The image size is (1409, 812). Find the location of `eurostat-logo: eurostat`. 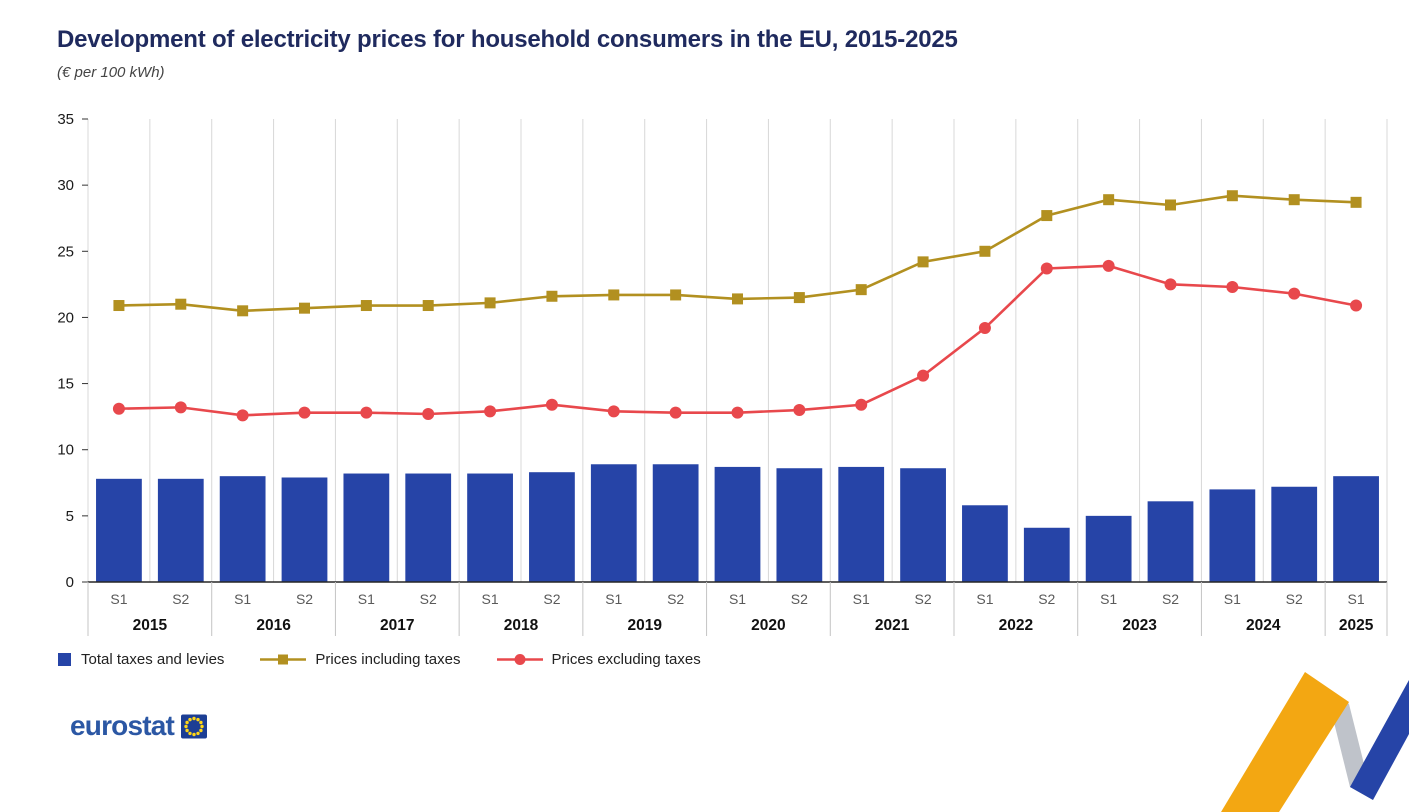

eurostat-logo: eurostat is located at coordinates (122, 725).